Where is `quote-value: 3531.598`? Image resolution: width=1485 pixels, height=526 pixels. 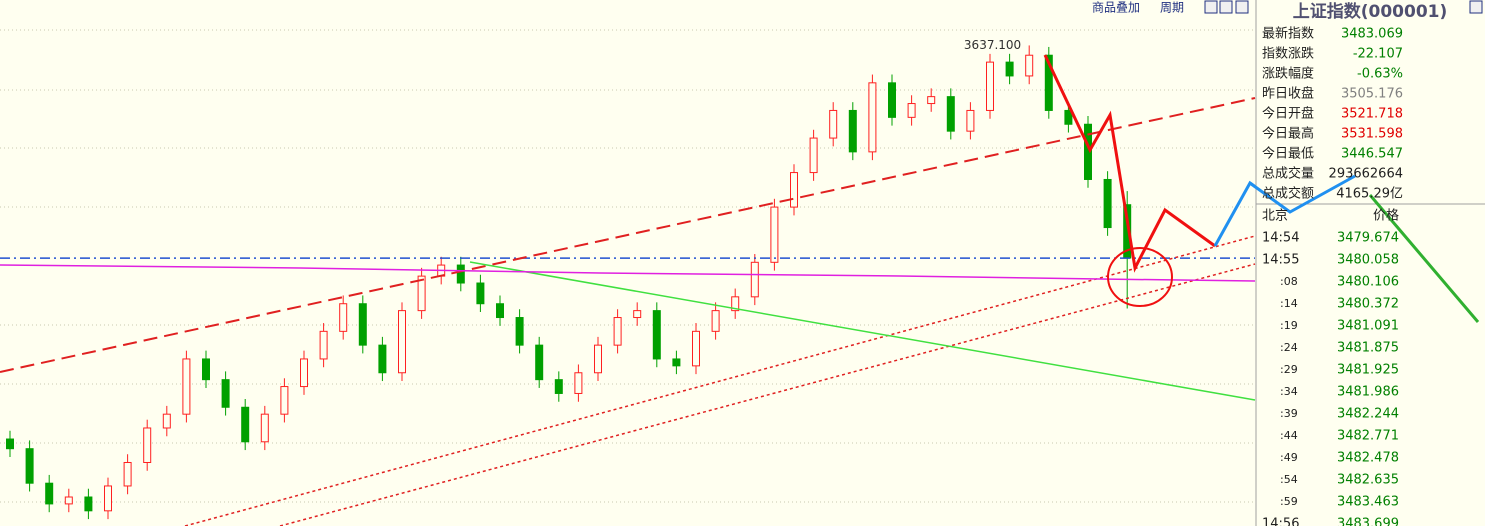
quote-value: 3531.598 is located at coordinates (1372, 134).